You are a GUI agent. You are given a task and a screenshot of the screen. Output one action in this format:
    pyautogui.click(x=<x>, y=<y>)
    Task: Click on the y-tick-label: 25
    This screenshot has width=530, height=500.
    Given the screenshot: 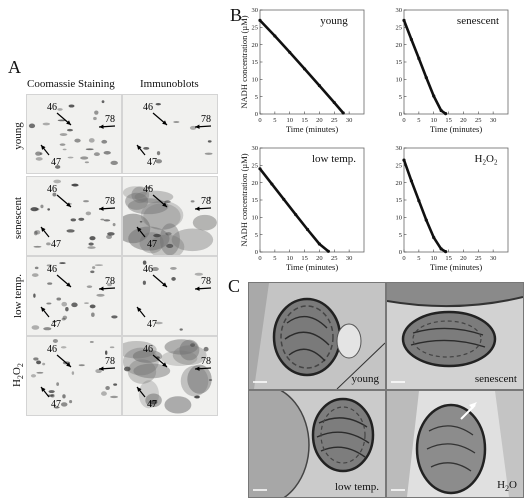 What is the action you would take?
    pyautogui.click(x=399, y=166)
    